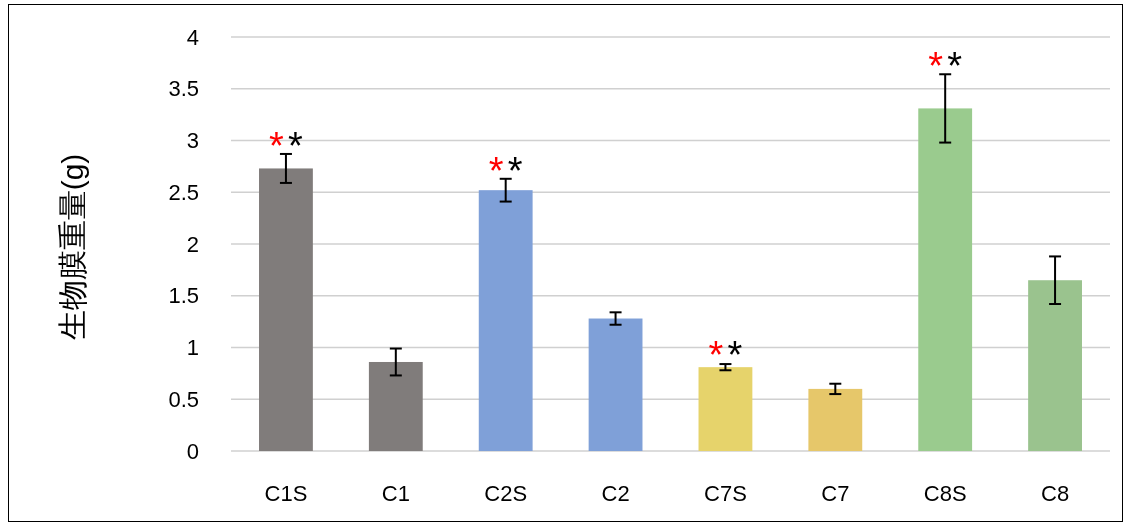 The height and width of the screenshot is (528, 1130). I want to click on x-tick-label: C8S, so click(945, 493).